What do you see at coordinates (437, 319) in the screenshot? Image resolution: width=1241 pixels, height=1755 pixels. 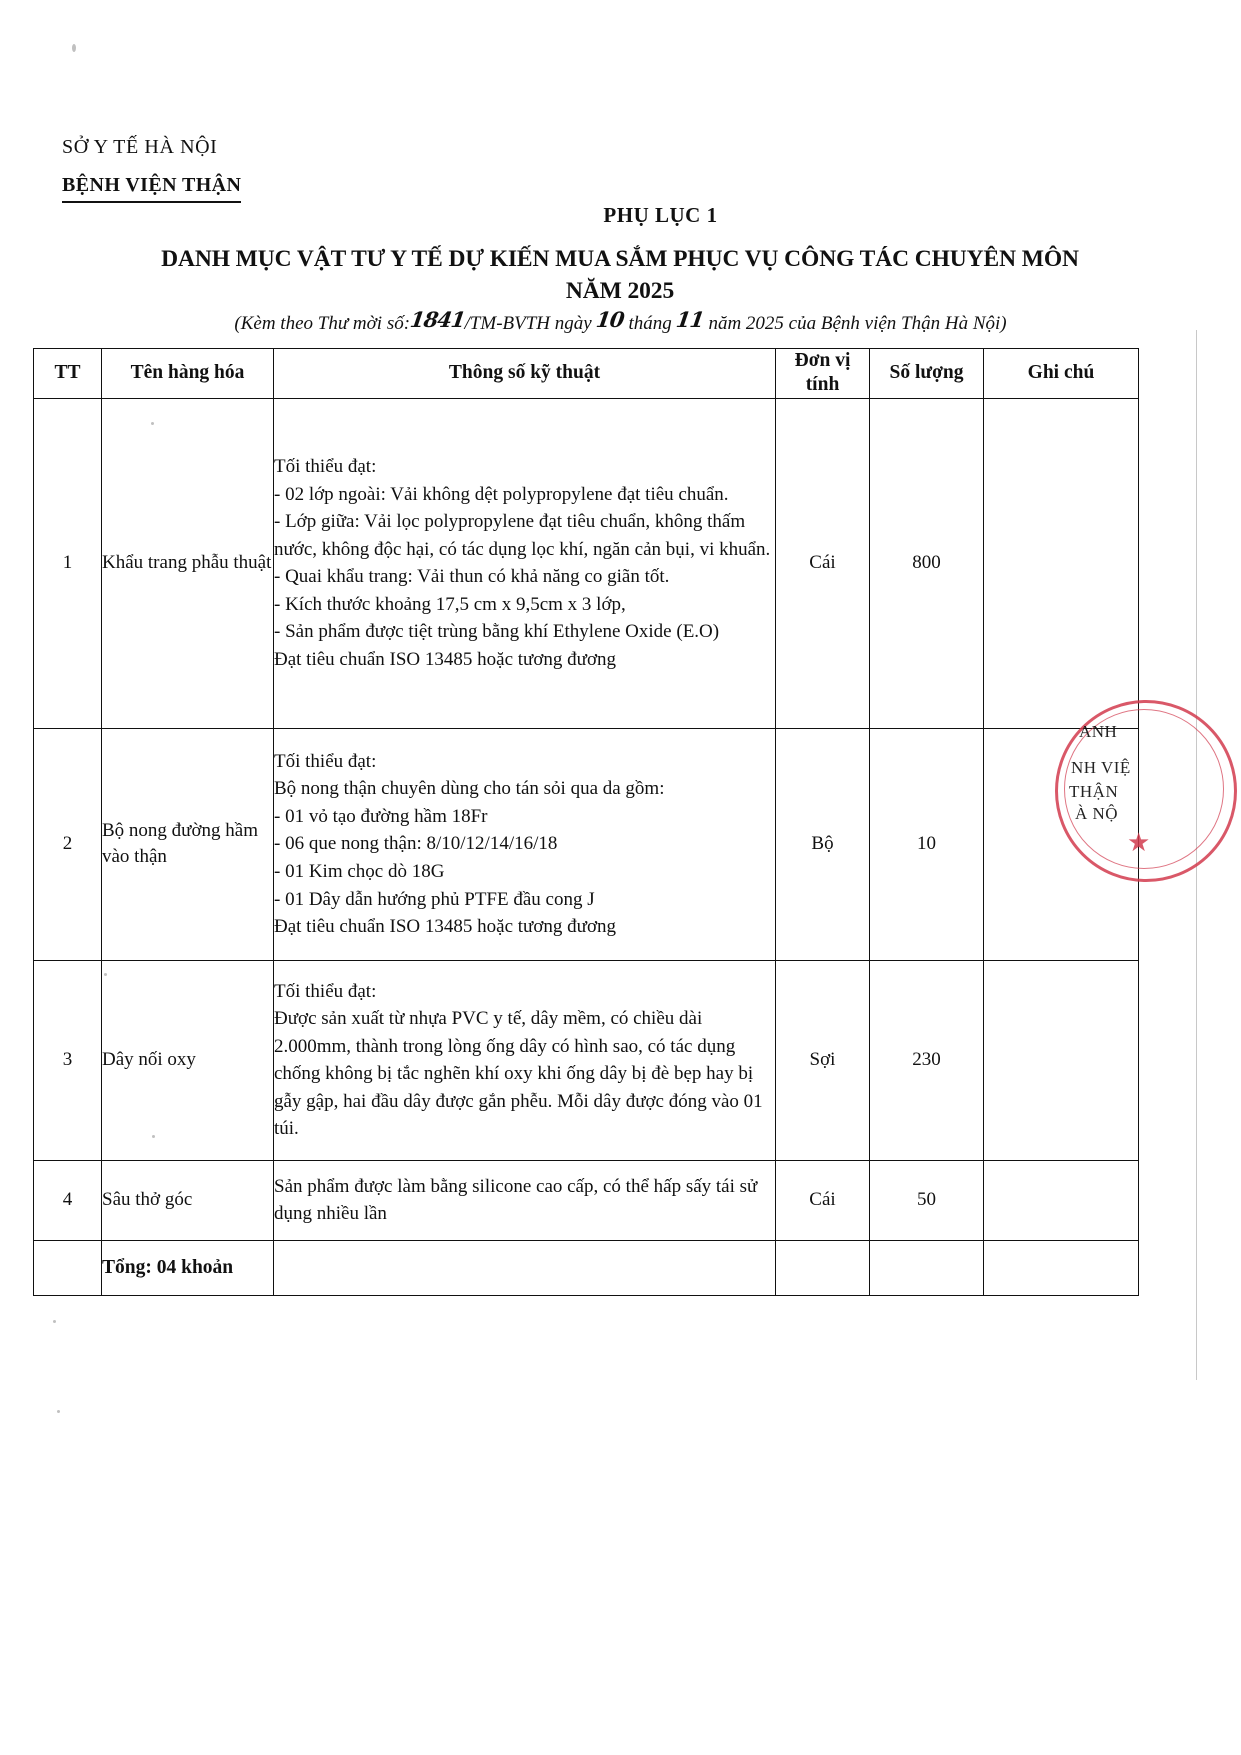 I see `reference-number-handwritten: 1841` at bounding box center [437, 319].